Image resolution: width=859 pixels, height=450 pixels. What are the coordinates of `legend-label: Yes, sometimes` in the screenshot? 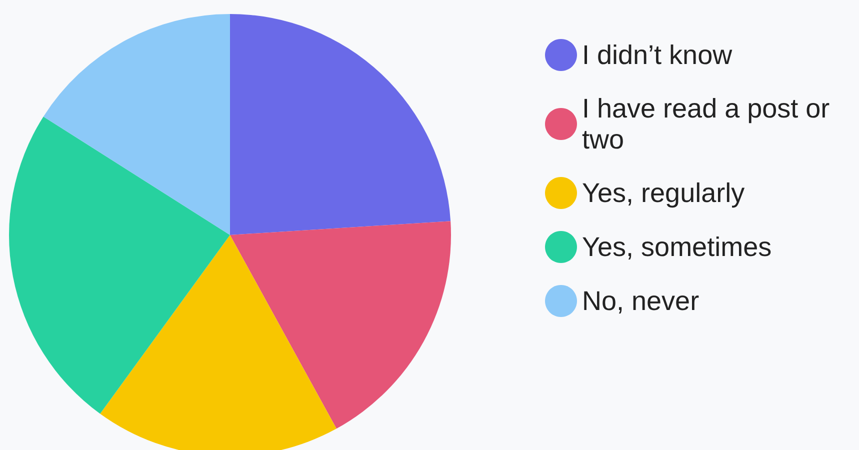 It's located at (677, 247).